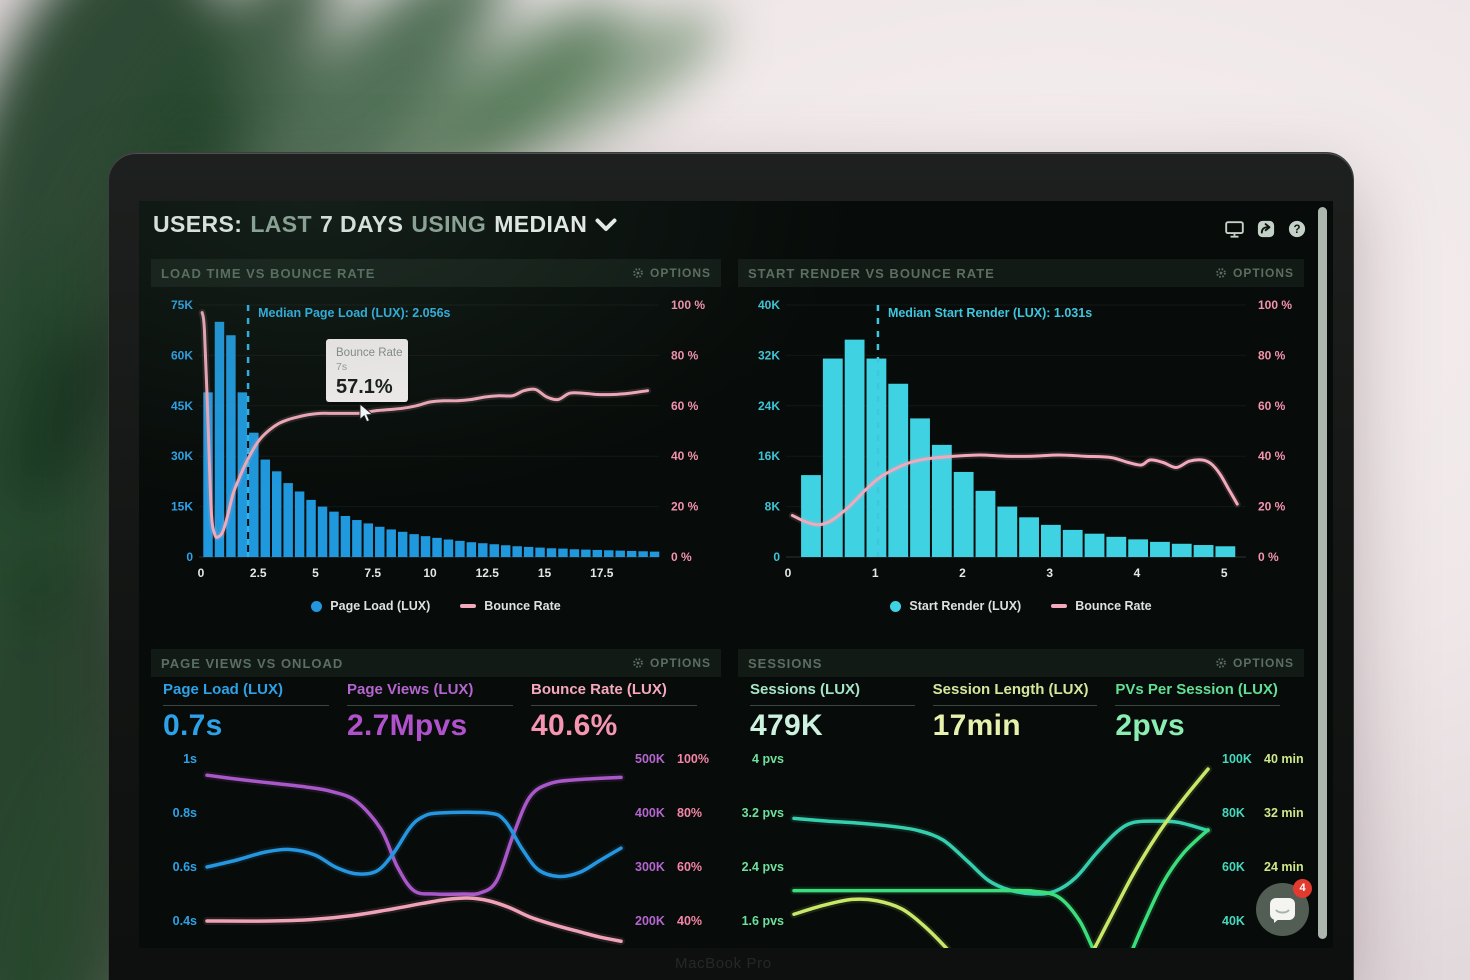 This screenshot has height=980, width=1470. I want to click on svg-text: Median Page Load (LUX): 2.056s, so click(354, 313).